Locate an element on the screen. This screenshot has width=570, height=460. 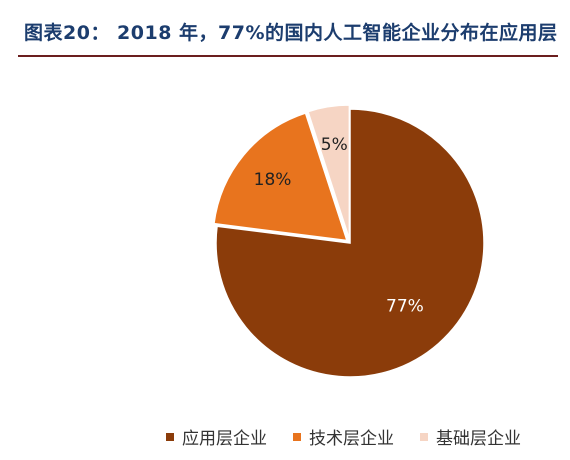
chart-legend: 应用层企业 技术层企业 基础层企业 is located at coordinates (356, 436).